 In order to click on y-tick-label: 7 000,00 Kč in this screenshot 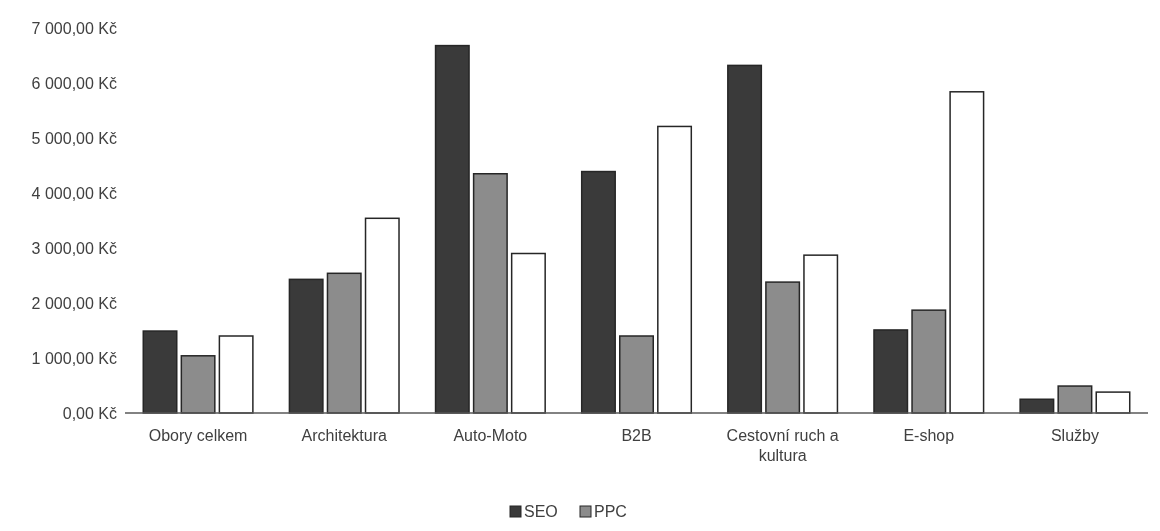, I will do `click(74, 28)`.